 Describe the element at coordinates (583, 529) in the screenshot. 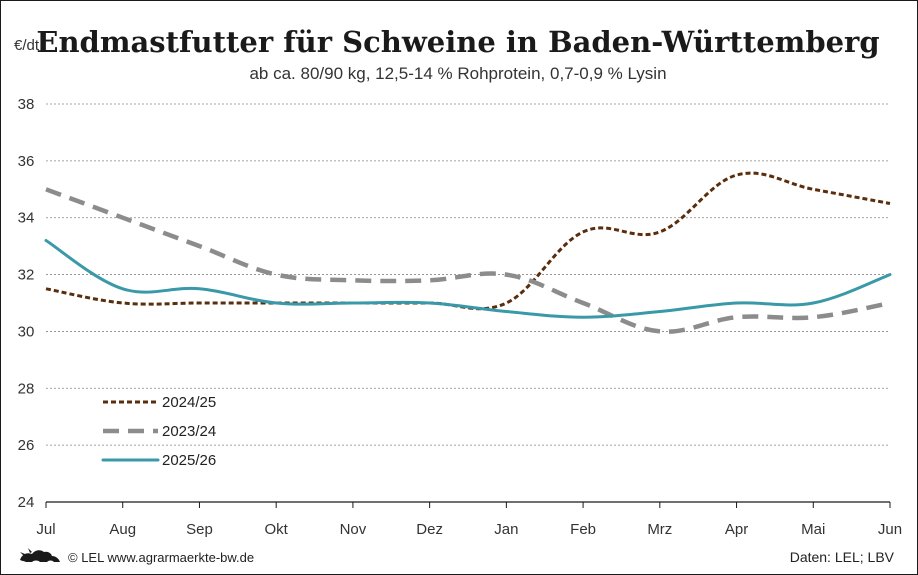

I see `x-tick-label-feb: Feb` at that location.